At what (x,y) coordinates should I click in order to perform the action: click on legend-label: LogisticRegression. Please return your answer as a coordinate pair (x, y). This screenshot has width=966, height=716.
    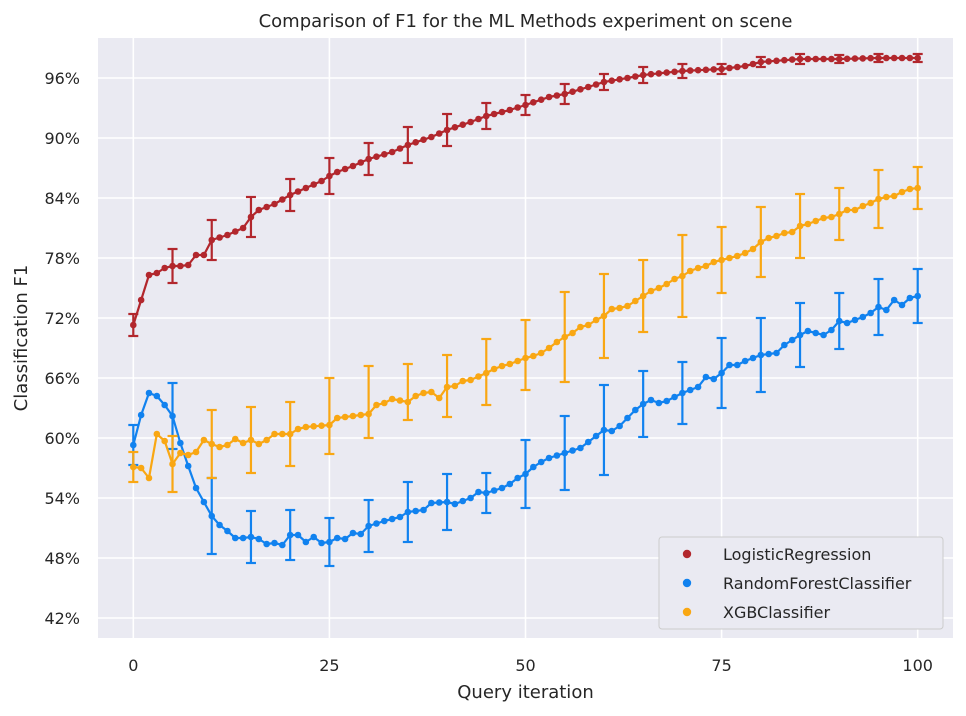
    Looking at the image, I should click on (797, 554).